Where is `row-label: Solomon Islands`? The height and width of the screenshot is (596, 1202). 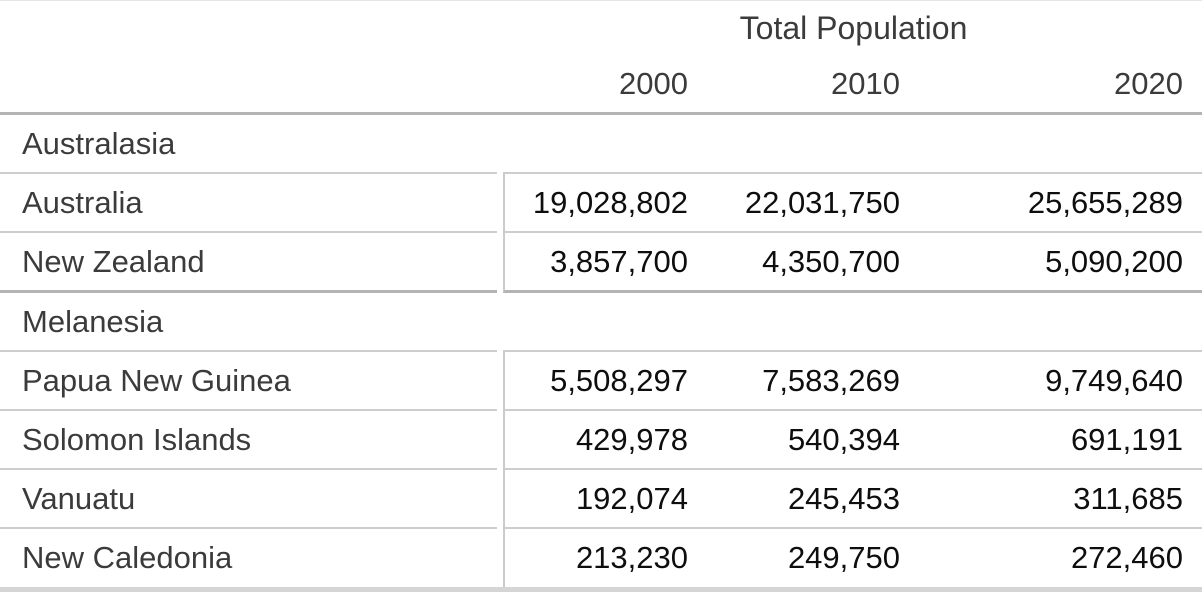 row-label: Solomon Islands is located at coordinates (248, 440).